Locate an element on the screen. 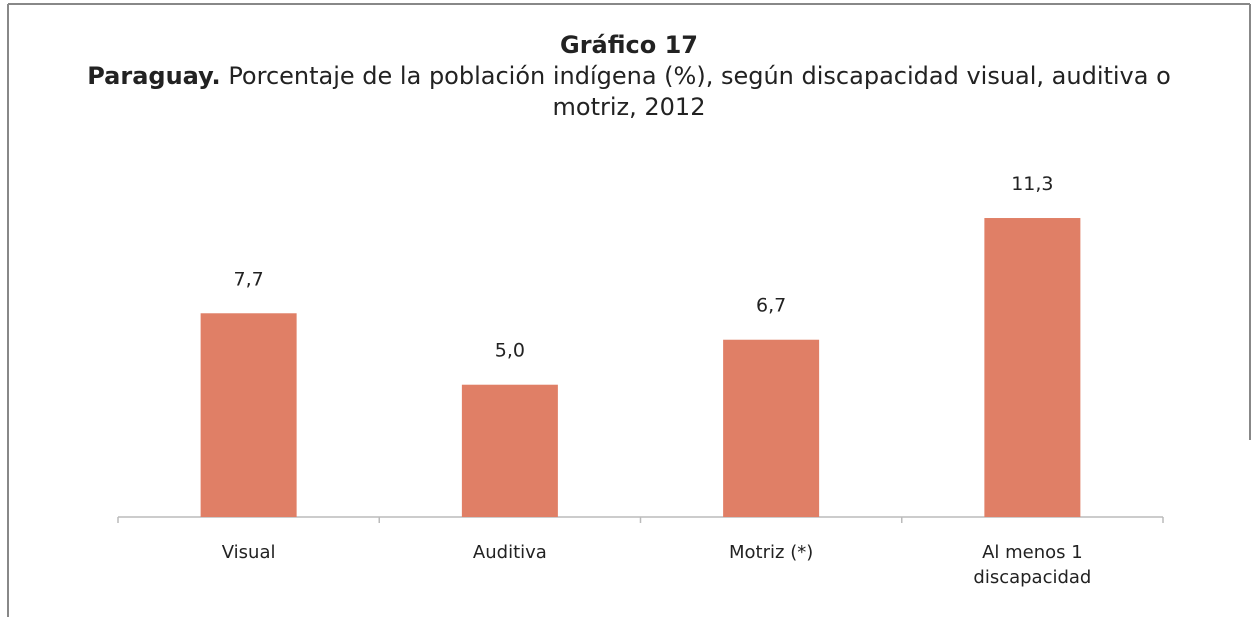  x-tick-label: Visual is located at coordinates (248, 552).